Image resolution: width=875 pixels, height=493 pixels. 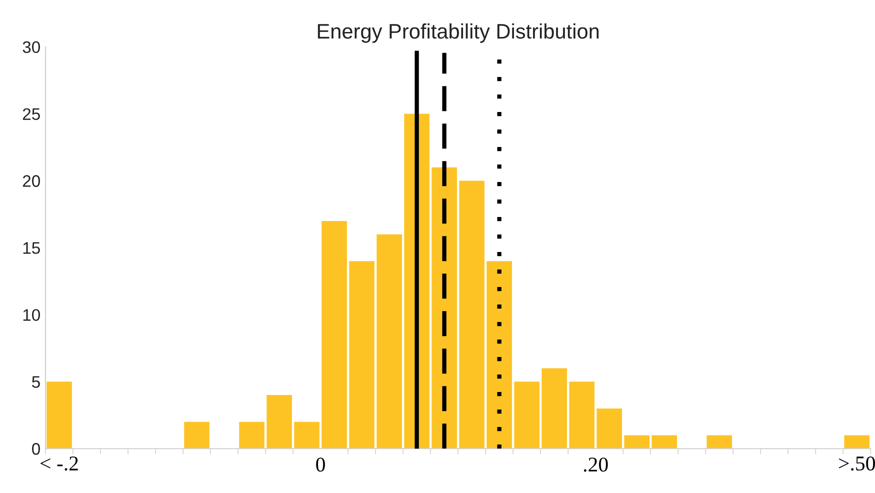 What do you see at coordinates (31, 47) in the screenshot?
I see `y-tick-label: 30` at bounding box center [31, 47].